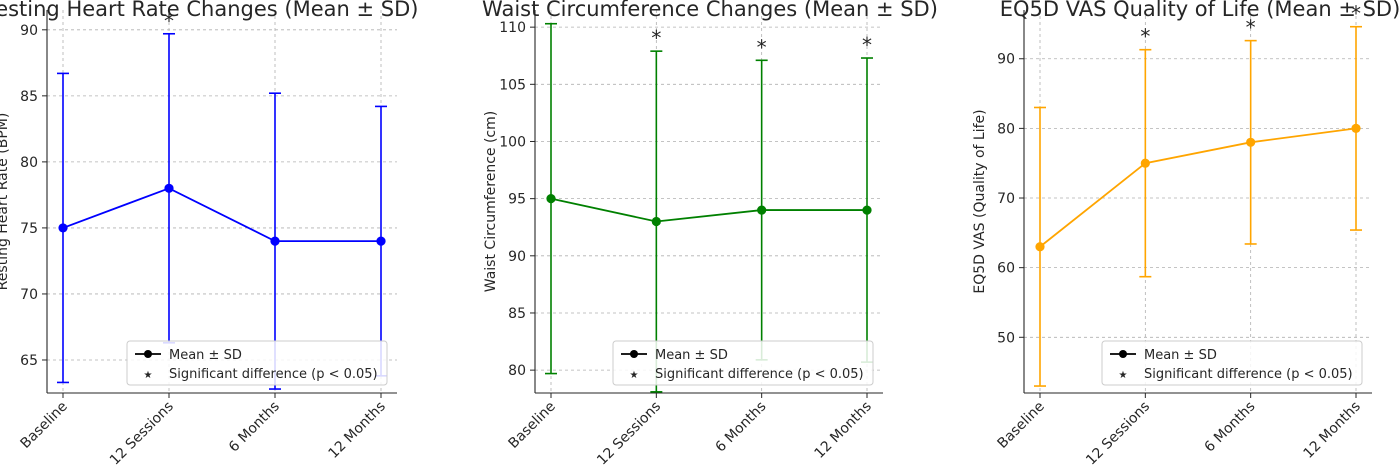 Image resolution: width=1400 pixels, height=471 pixels. Describe the element at coordinates (512, 85) in the screenshot. I see `y-tick-label: 105` at that location.